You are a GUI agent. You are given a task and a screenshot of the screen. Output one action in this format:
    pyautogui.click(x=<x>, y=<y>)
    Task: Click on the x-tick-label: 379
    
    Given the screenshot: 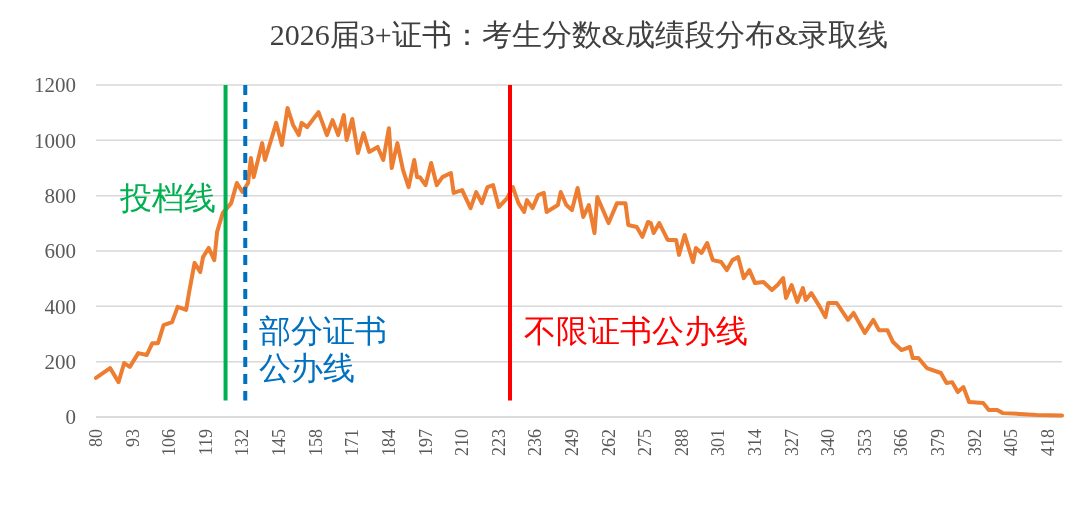 What is the action you would take?
    pyautogui.click(x=938, y=442)
    